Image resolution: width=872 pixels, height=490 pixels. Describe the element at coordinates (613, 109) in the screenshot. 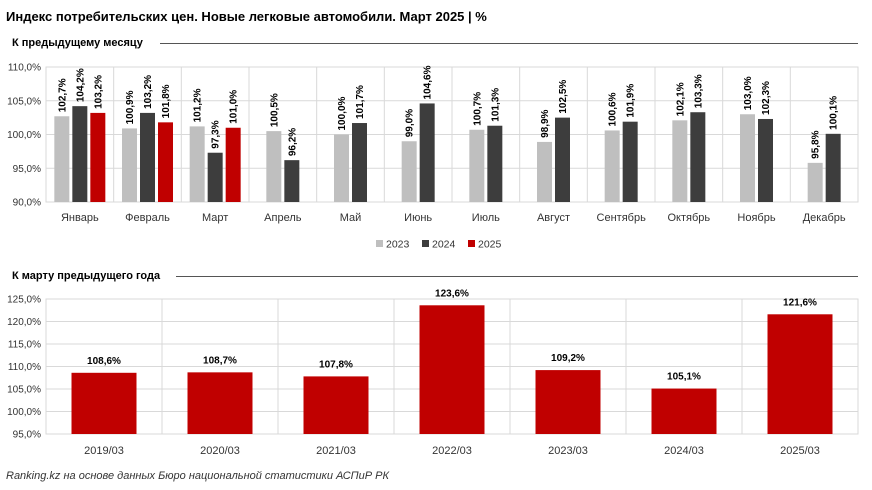

I see `data-label: 100,6%` at that location.